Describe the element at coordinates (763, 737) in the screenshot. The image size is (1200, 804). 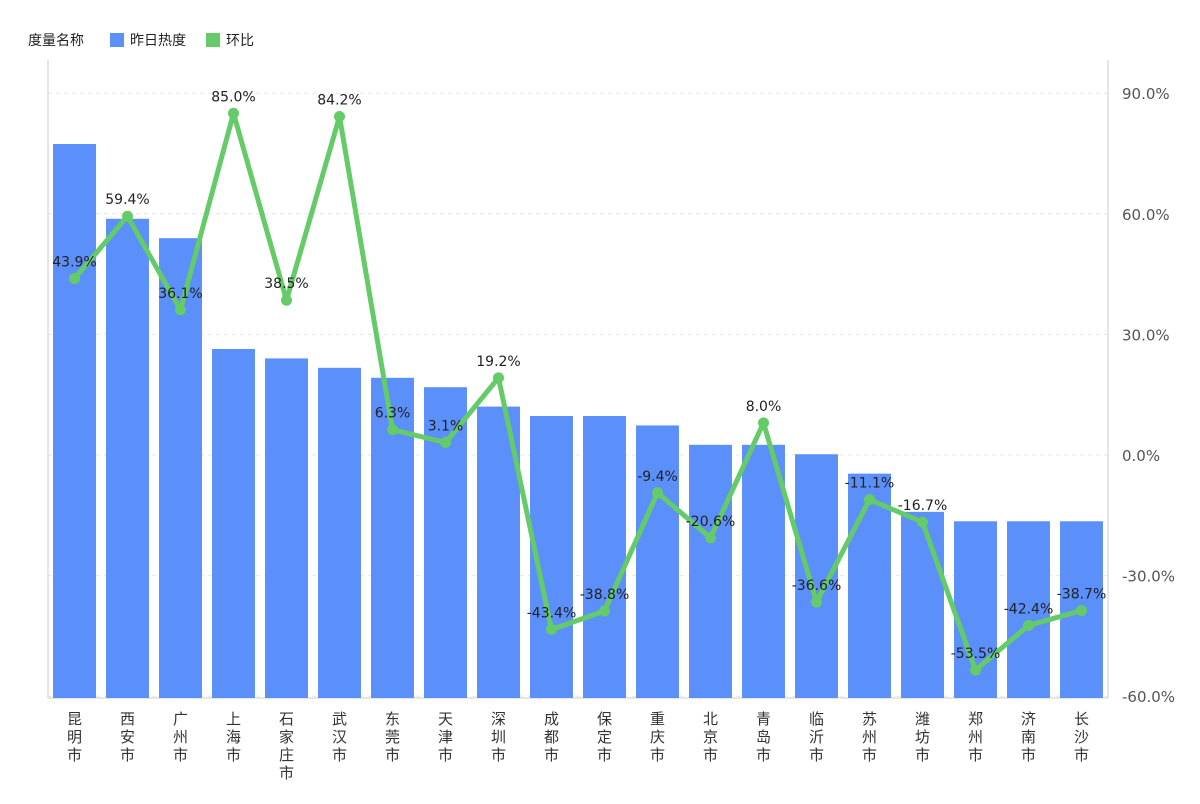
I see `x-axis-tick-label: 青岛市` at that location.